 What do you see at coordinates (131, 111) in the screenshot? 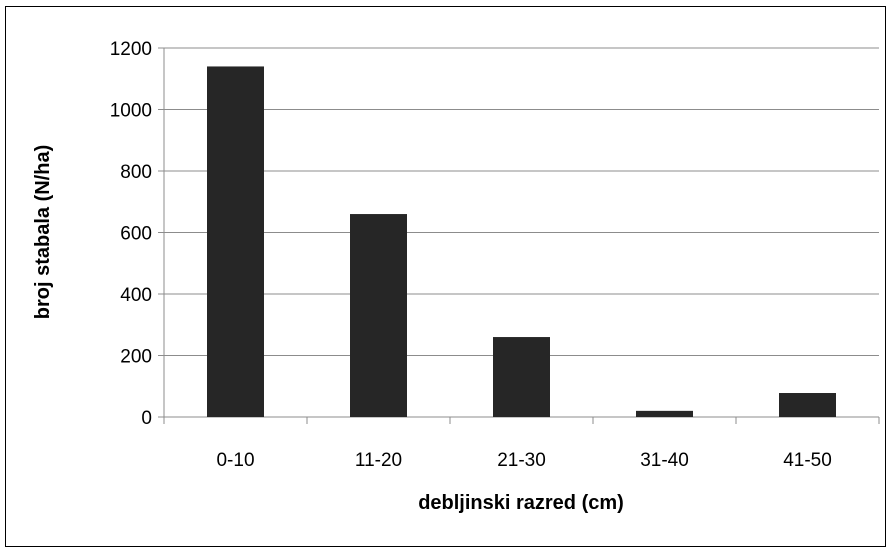
I see `y-tick-label: 1000` at bounding box center [131, 111].